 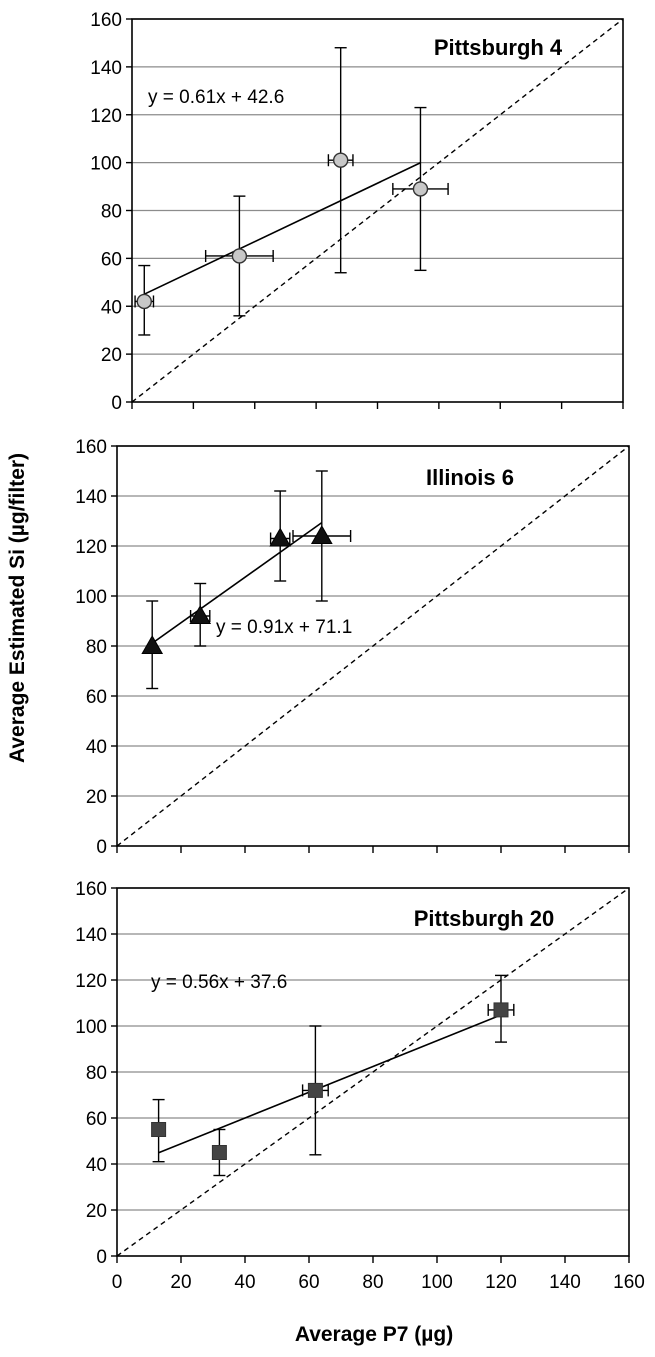 I want to click on x-tick-label: 100, so click(x=437, y=1282).